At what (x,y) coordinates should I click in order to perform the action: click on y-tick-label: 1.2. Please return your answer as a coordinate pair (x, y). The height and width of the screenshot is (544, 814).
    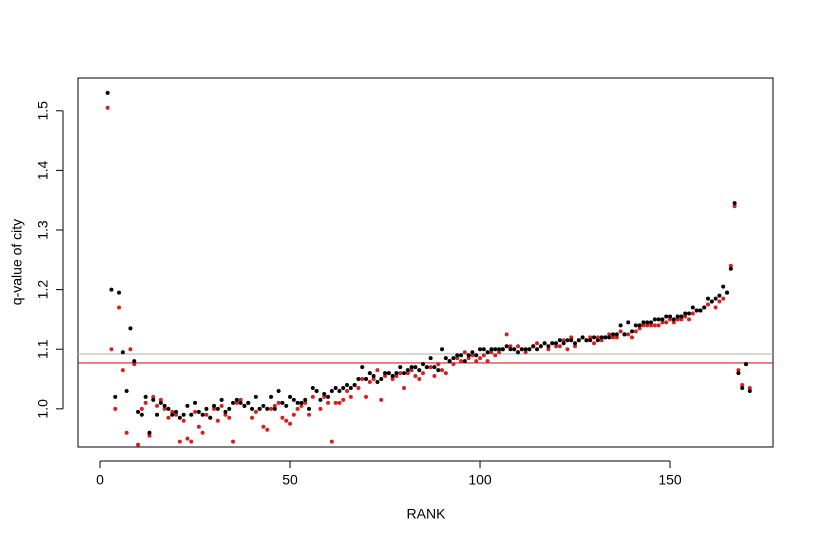
    Looking at the image, I should click on (43, 290).